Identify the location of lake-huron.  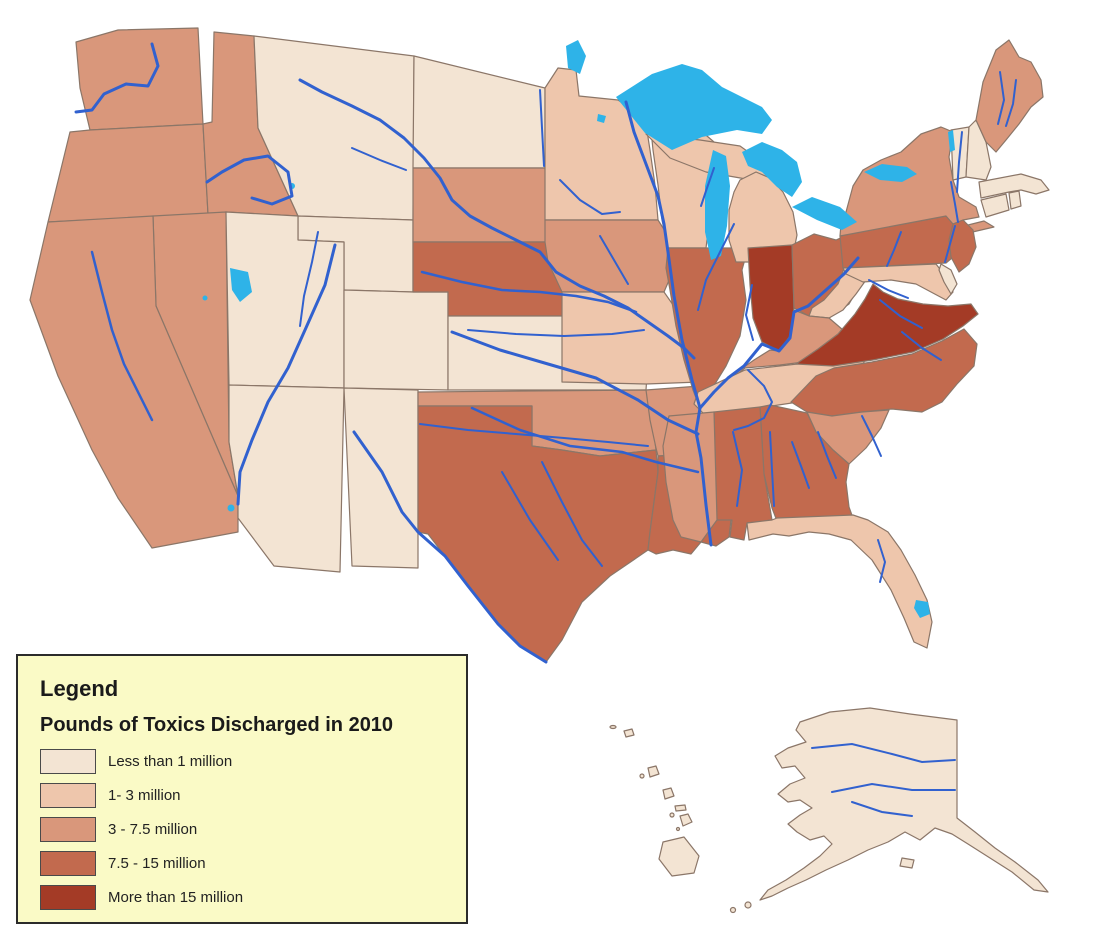
(772, 169).